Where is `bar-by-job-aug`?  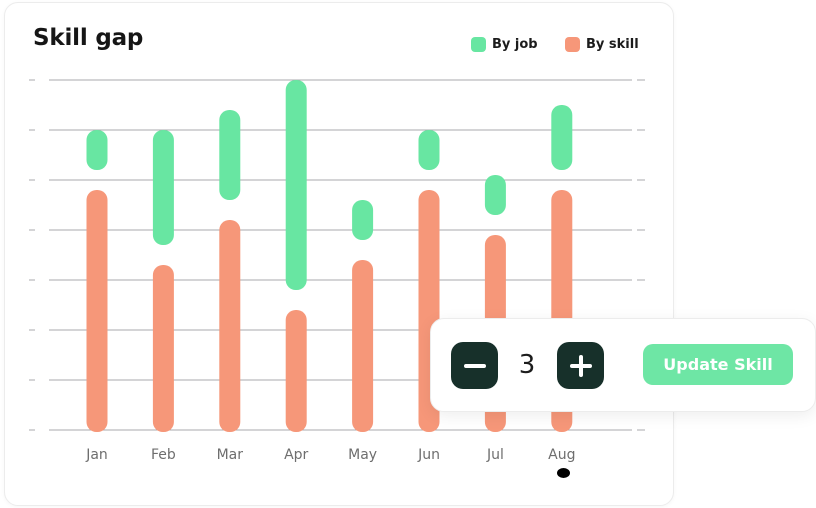
bar-by-job-aug is located at coordinates (562, 137).